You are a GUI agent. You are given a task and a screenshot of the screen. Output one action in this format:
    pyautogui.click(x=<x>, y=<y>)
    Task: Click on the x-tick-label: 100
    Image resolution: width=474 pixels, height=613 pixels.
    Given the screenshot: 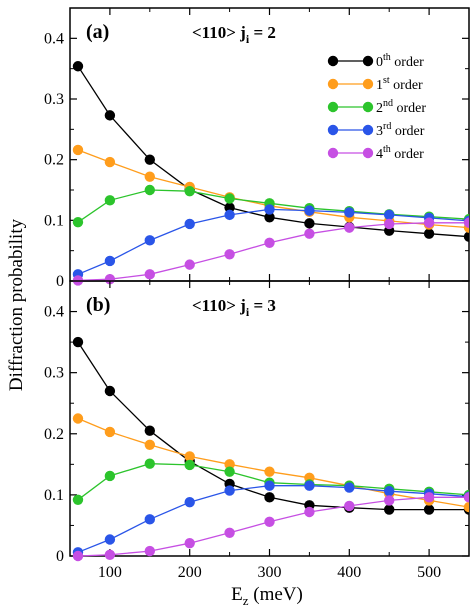 What is the action you would take?
    pyautogui.click(x=110, y=572)
    